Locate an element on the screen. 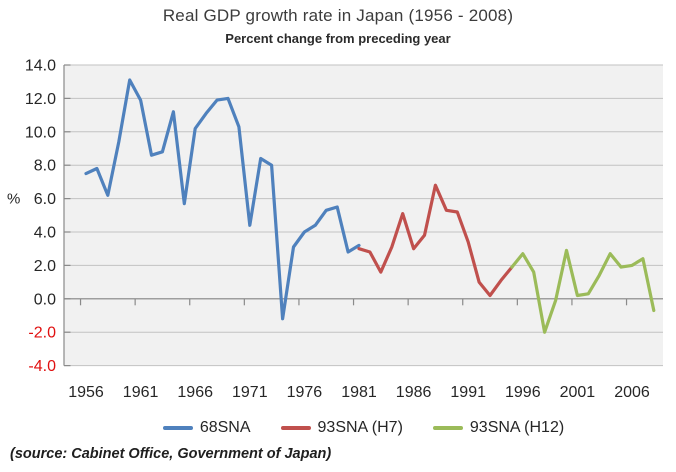 The width and height of the screenshot is (676, 472). x-axis-tick-label: 1976 is located at coordinates (305, 392).